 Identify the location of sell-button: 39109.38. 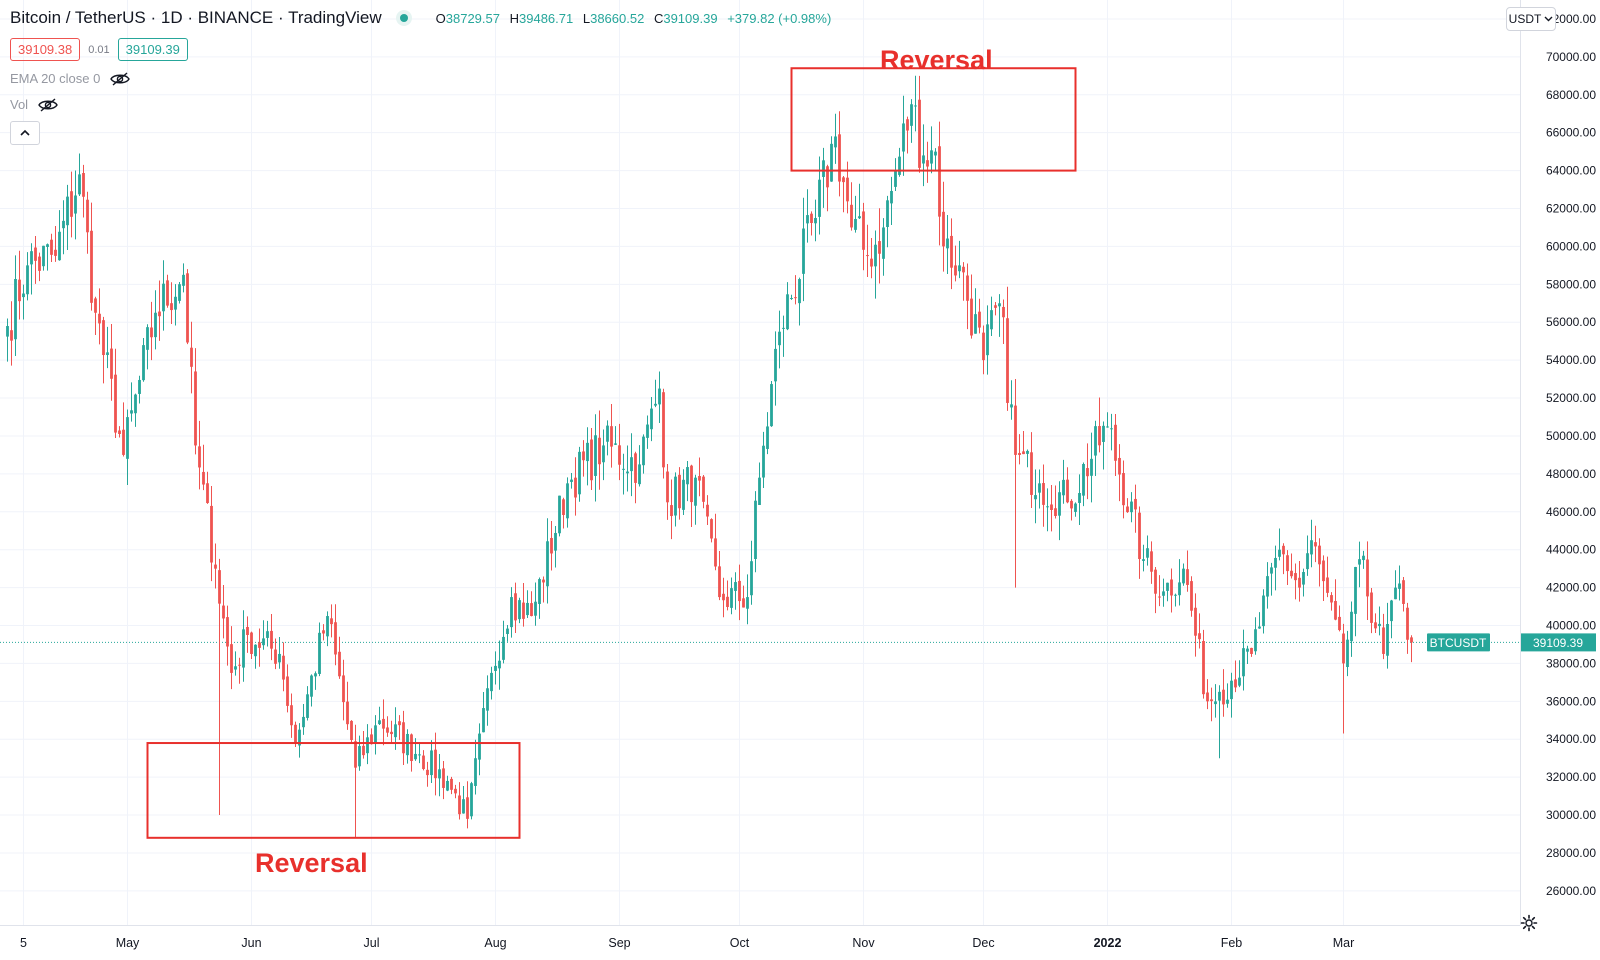
(45, 49).